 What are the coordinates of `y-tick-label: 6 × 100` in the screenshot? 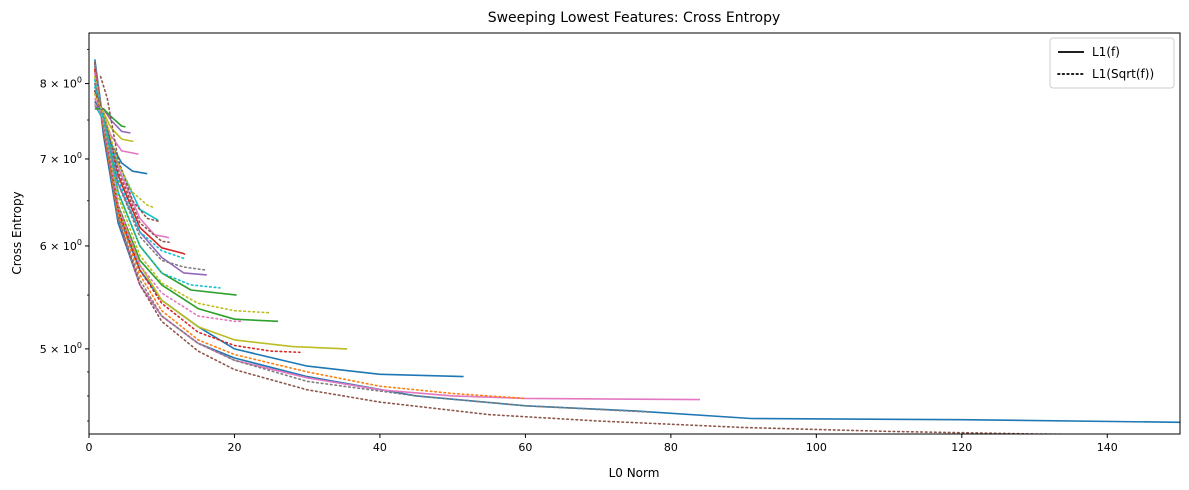 It's located at (61, 245).